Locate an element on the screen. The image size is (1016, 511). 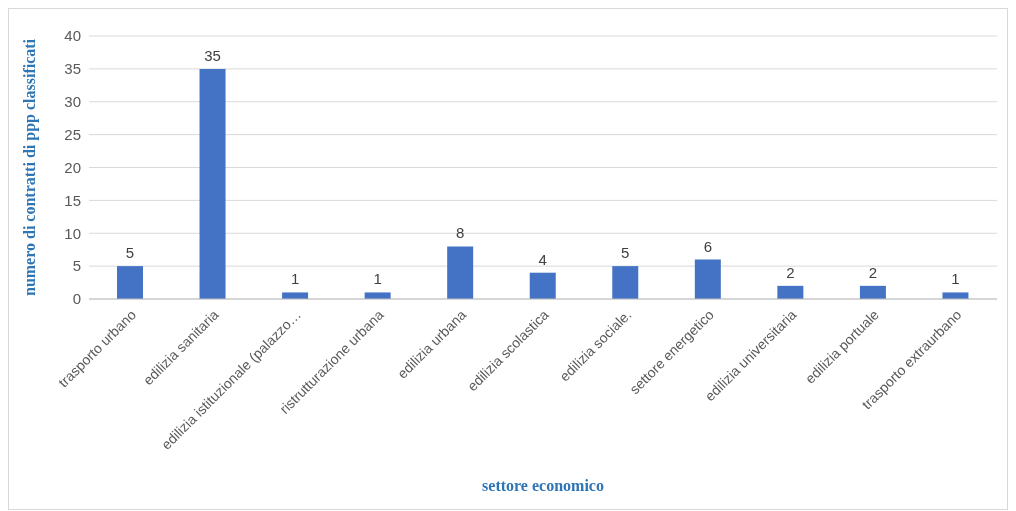
y-tick-label: 15 is located at coordinates (72, 200).